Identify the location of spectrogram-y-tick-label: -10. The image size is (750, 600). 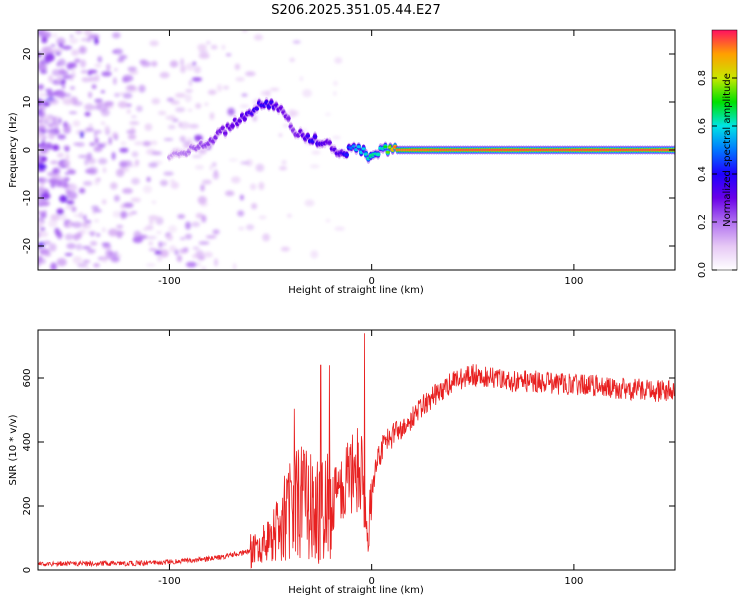
(27, 198).